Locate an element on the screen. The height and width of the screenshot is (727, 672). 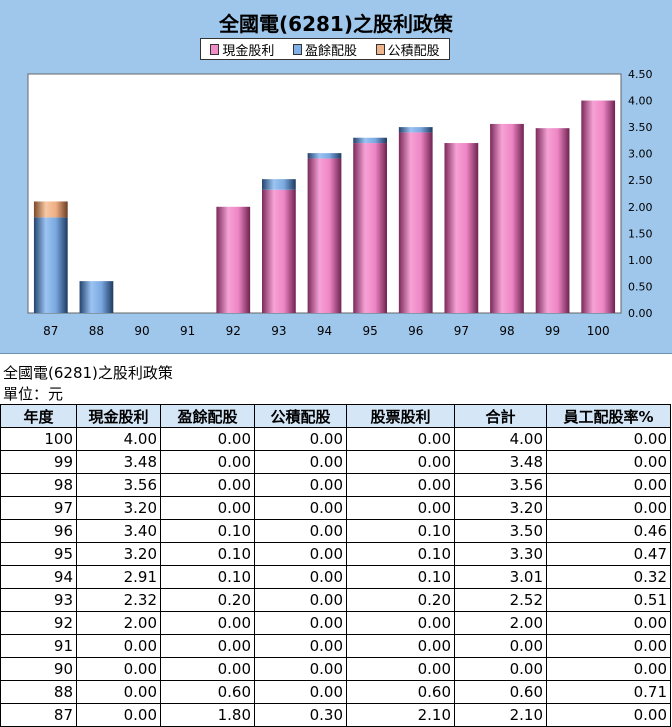
table-cell: 0.46 is located at coordinates (608, 531).